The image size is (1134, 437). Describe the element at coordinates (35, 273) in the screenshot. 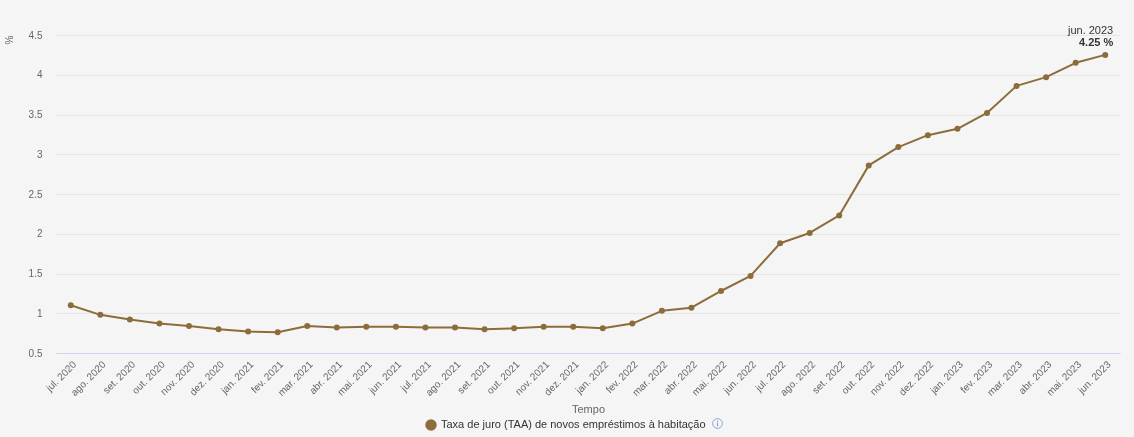

I see `y-tick-label: 1.5` at that location.